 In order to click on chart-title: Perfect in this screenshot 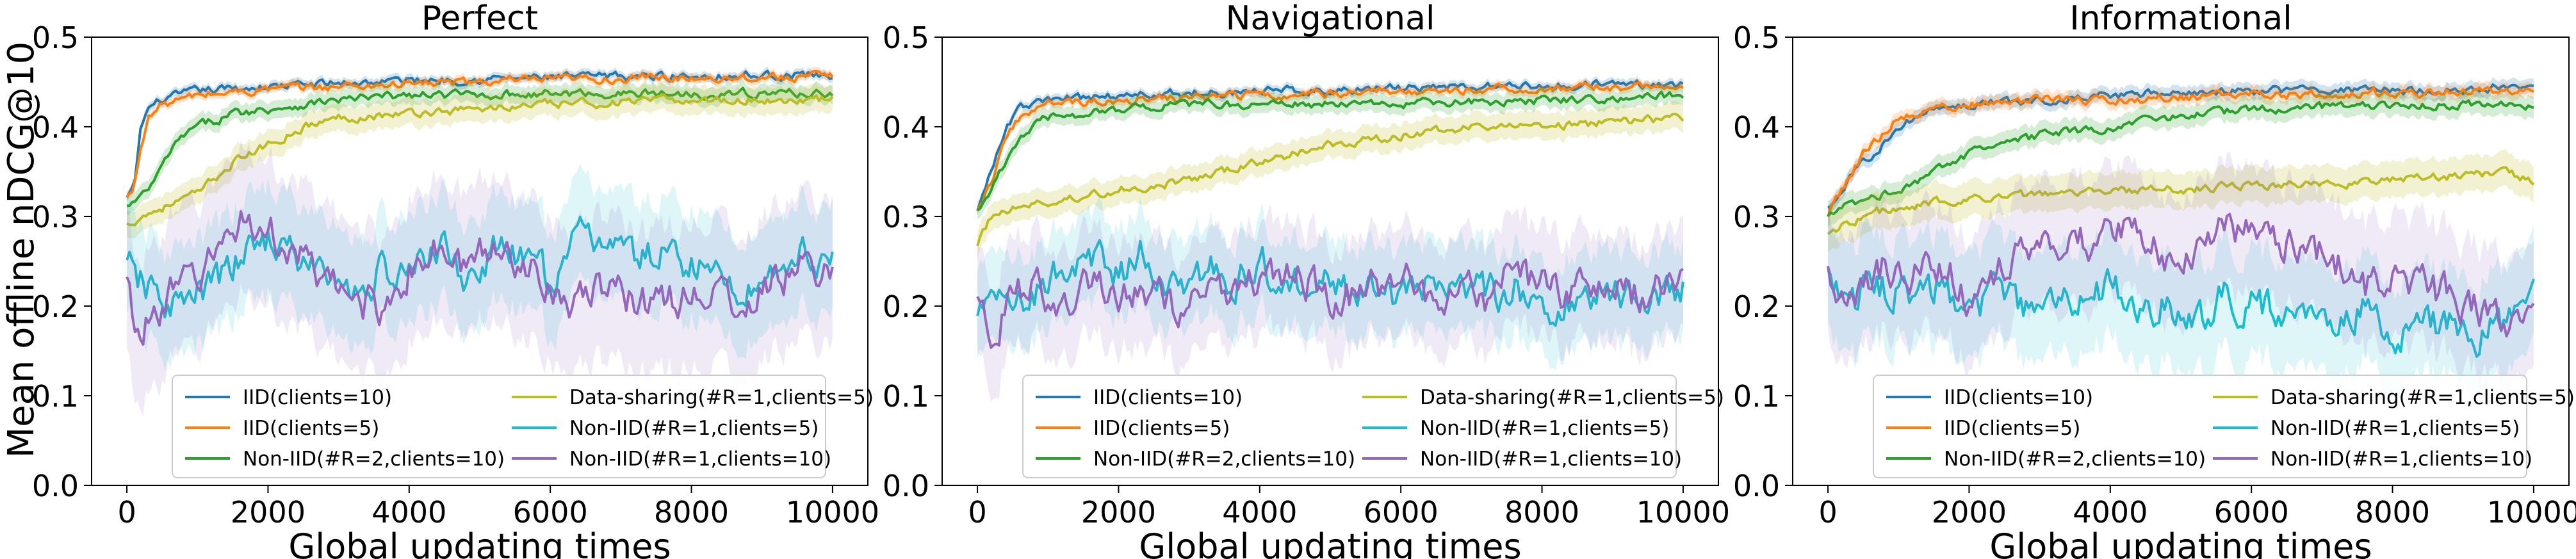, I will do `click(479, 19)`.